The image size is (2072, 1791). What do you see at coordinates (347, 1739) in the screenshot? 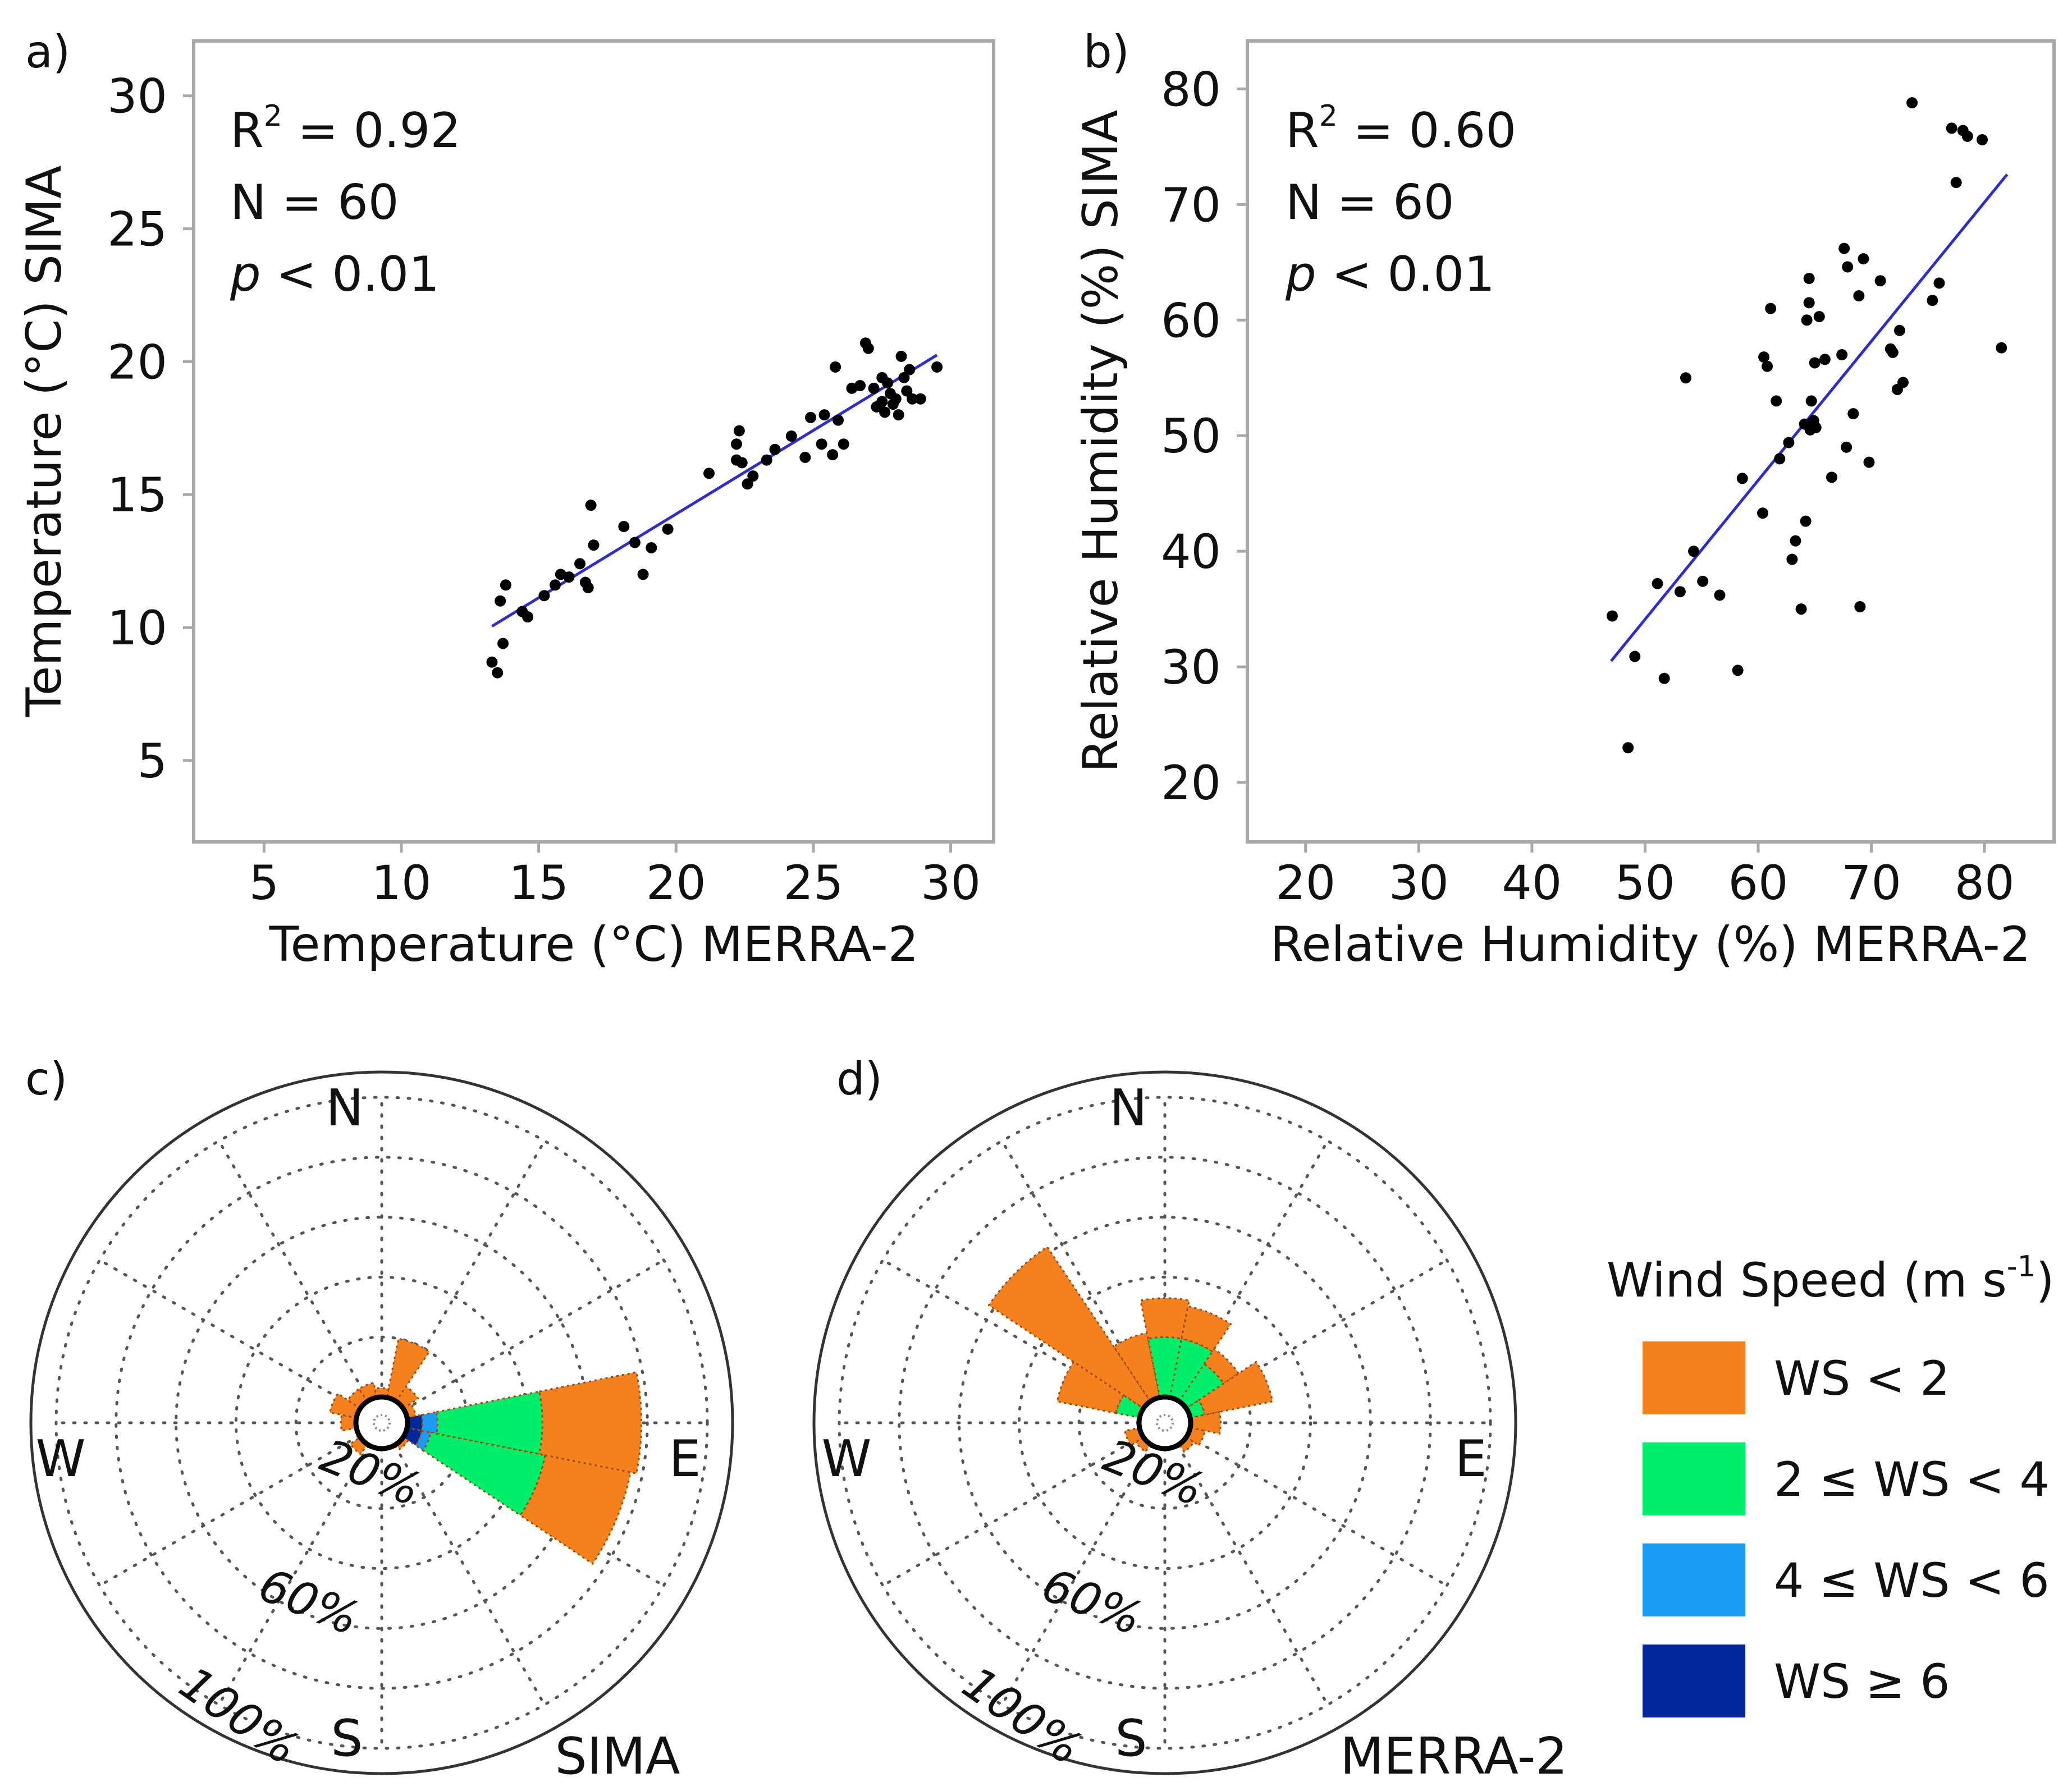
I see `panel-c-south-label: S` at bounding box center [347, 1739].